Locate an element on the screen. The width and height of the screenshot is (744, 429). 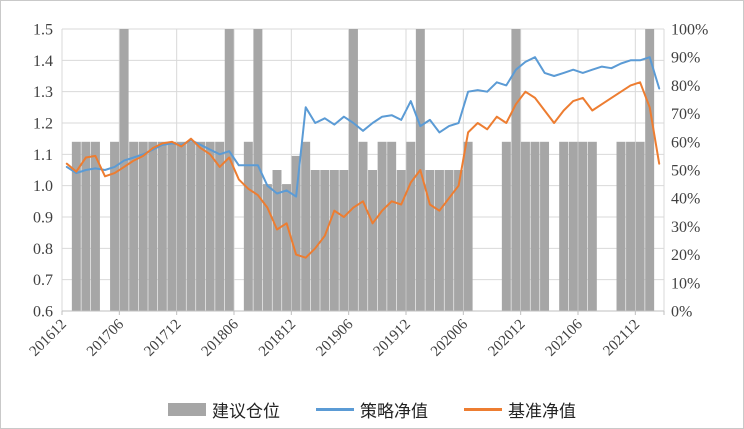
legend-line-swatch-blue is located at coordinates (335, 409).